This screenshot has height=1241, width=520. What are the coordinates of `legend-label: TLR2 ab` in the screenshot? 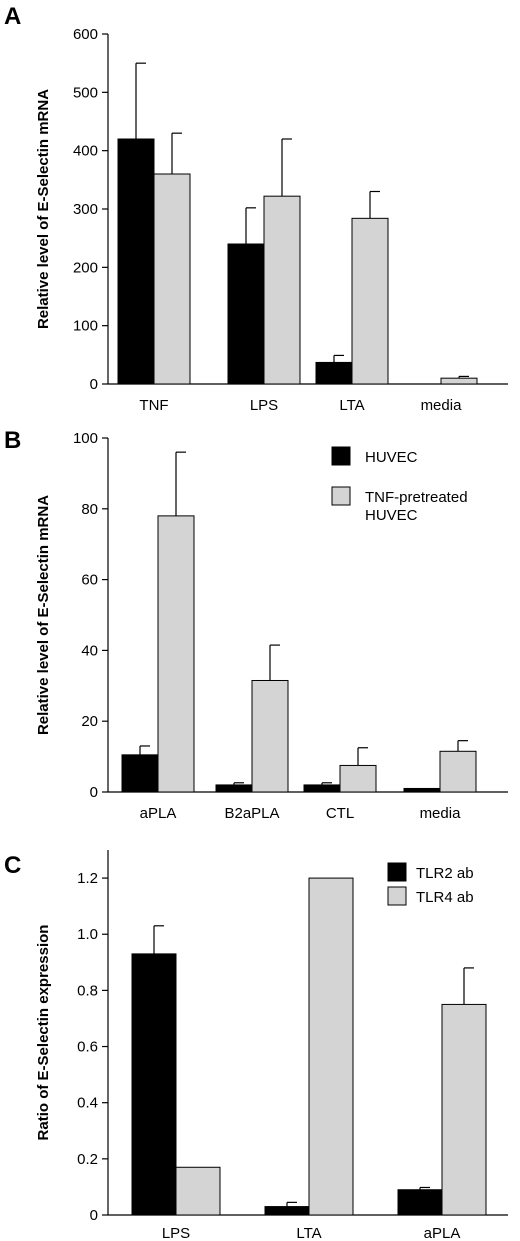 It's located at (445, 873).